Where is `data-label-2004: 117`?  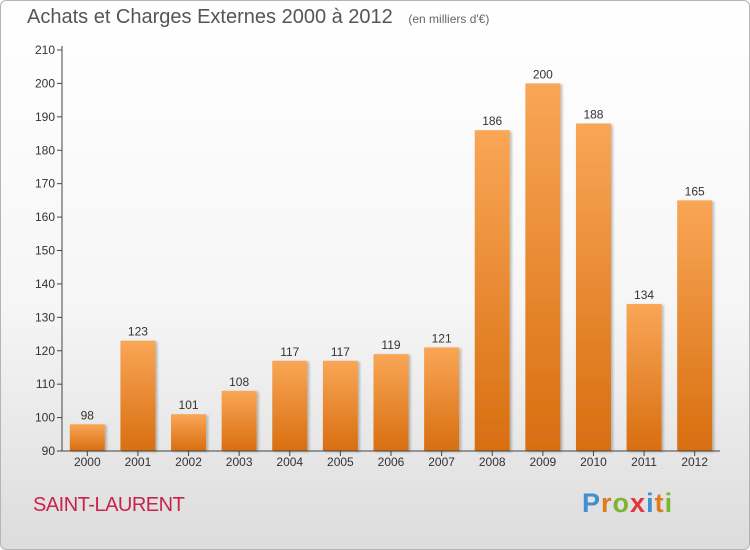
data-label-2004: 117 is located at coordinates (289, 352).